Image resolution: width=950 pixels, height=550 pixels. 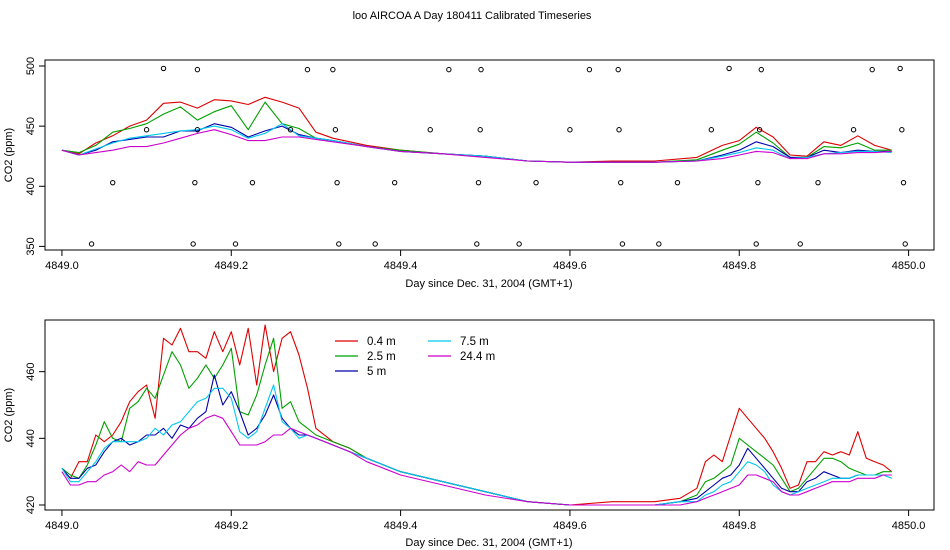 What do you see at coordinates (476, 146) in the screenshot?
I see `top-series-24.4m` at bounding box center [476, 146].